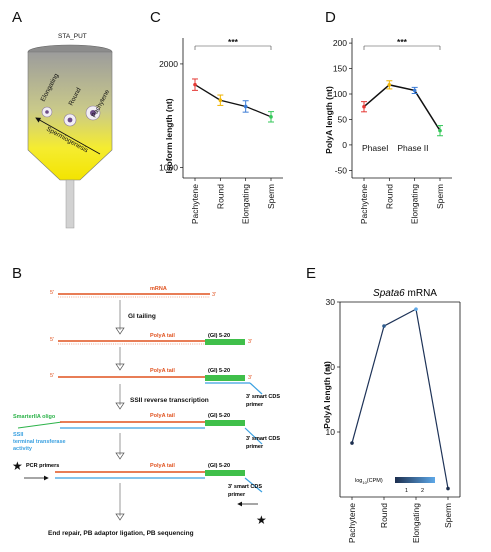 This screenshot has width=491, height=552. Describe the element at coordinates (70, 120) in the screenshot. I see `cell-round` at that location.